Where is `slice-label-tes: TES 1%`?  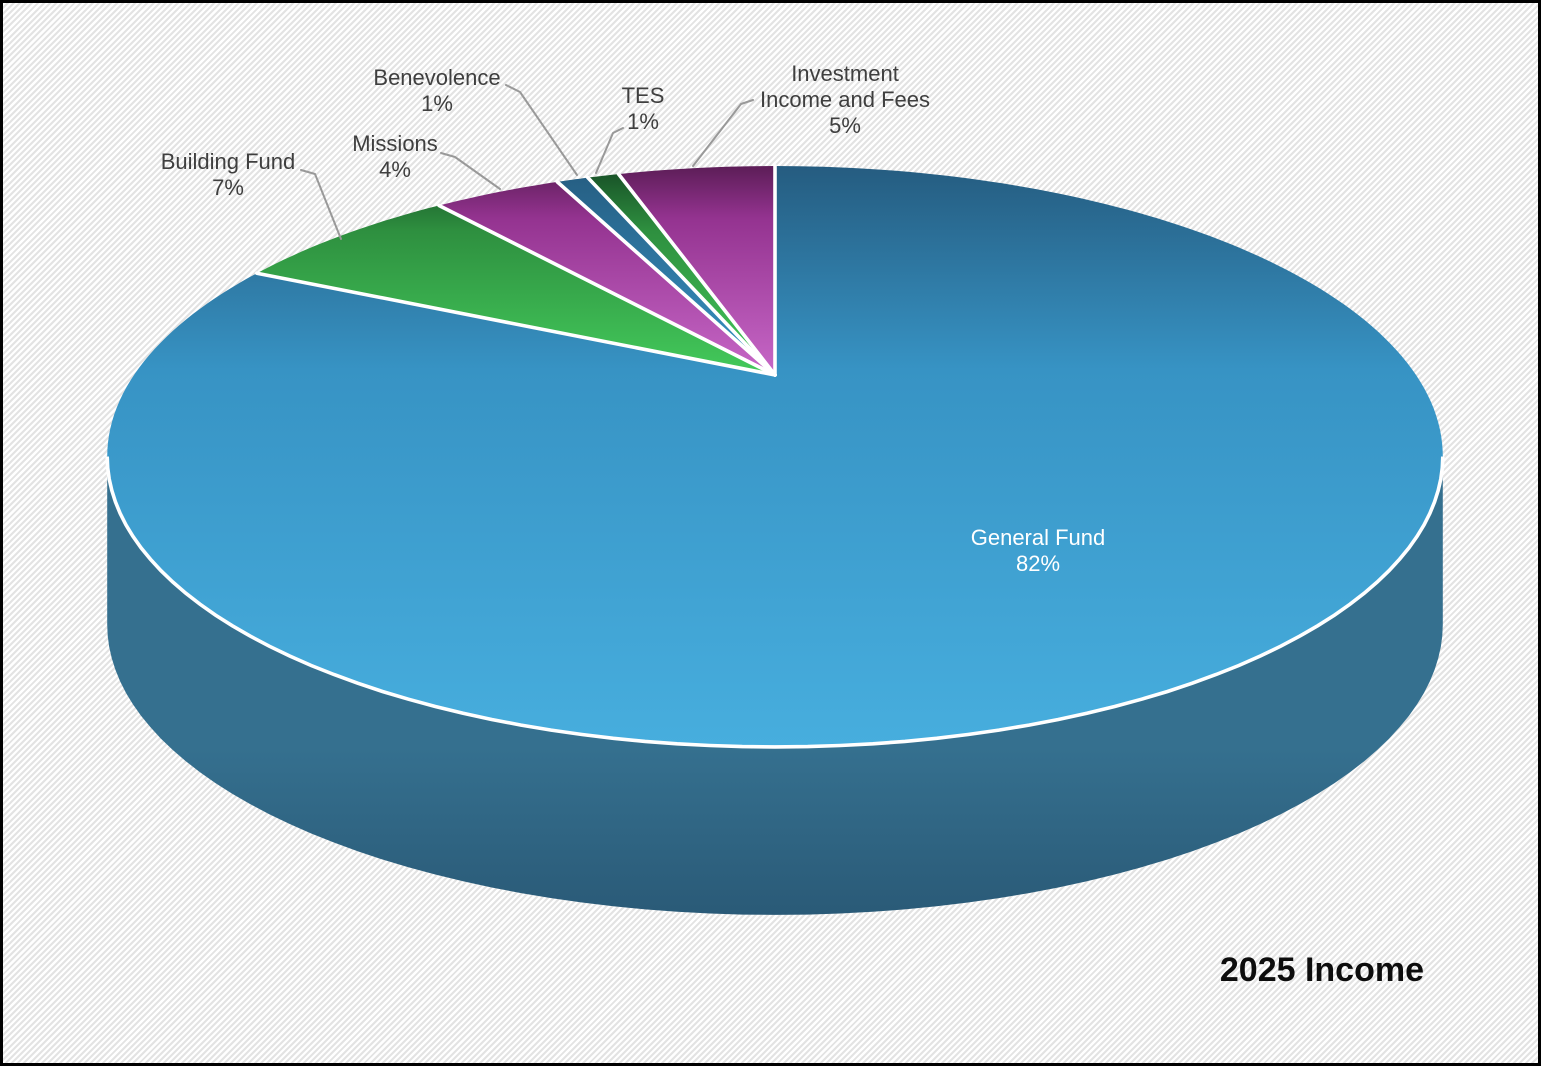 slice-label-tes: TES 1% is located at coordinates (643, 109).